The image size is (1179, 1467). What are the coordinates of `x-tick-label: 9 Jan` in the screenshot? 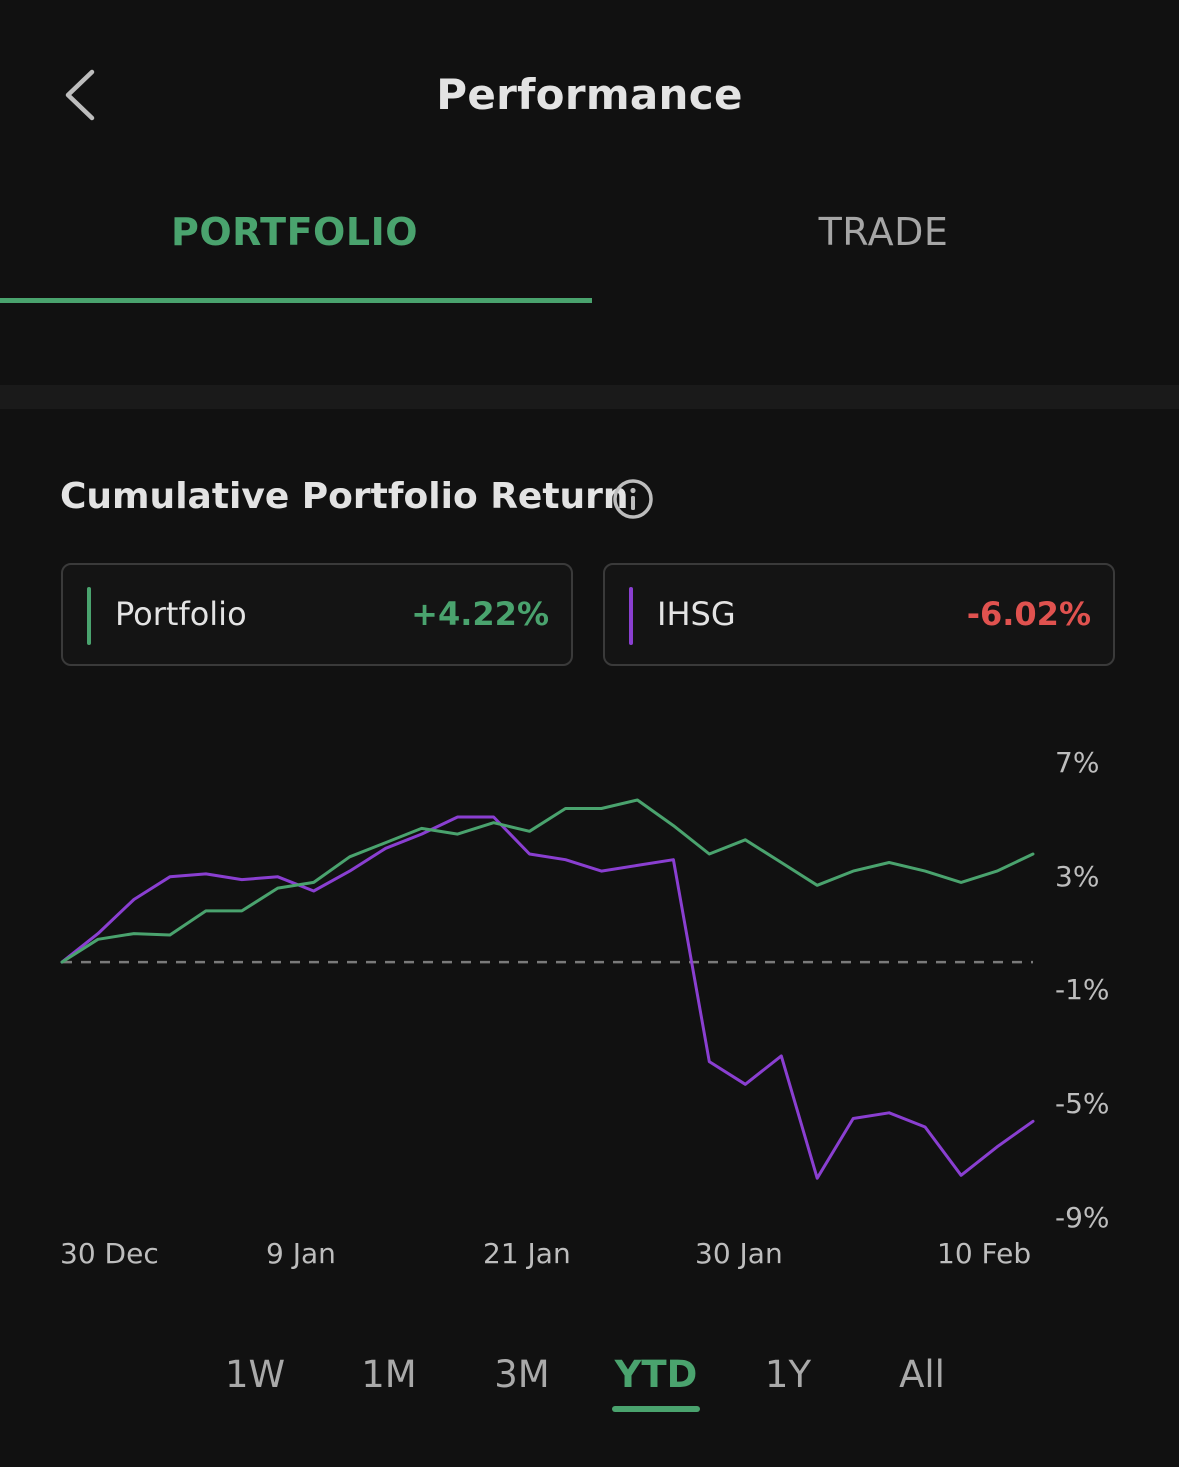 It's located at (301, 1253).